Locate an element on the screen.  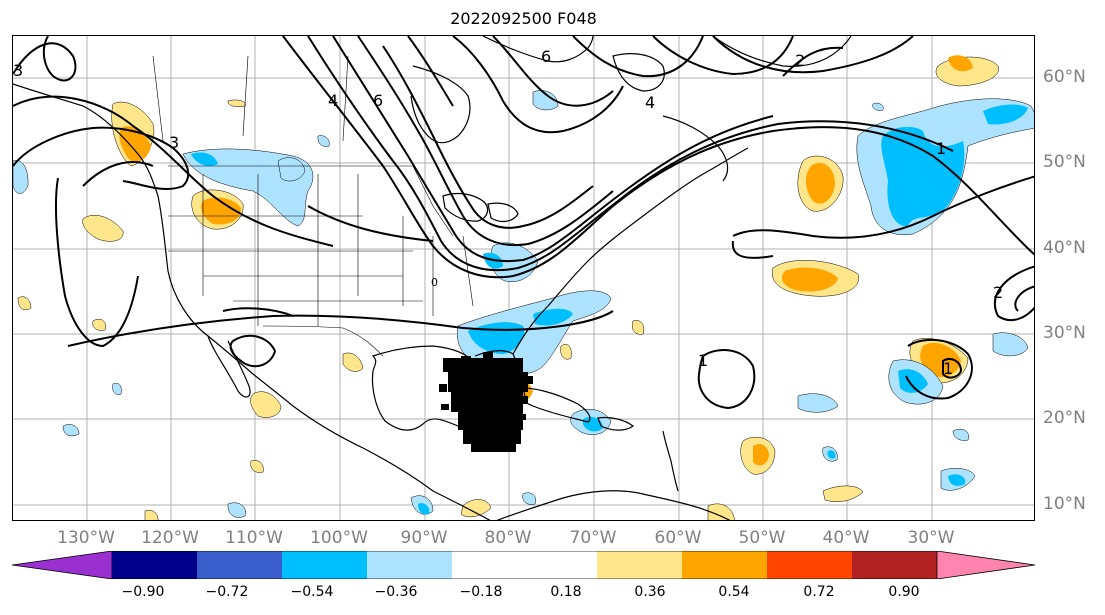
colorbar-tick: 0.18 is located at coordinates (566, 592).